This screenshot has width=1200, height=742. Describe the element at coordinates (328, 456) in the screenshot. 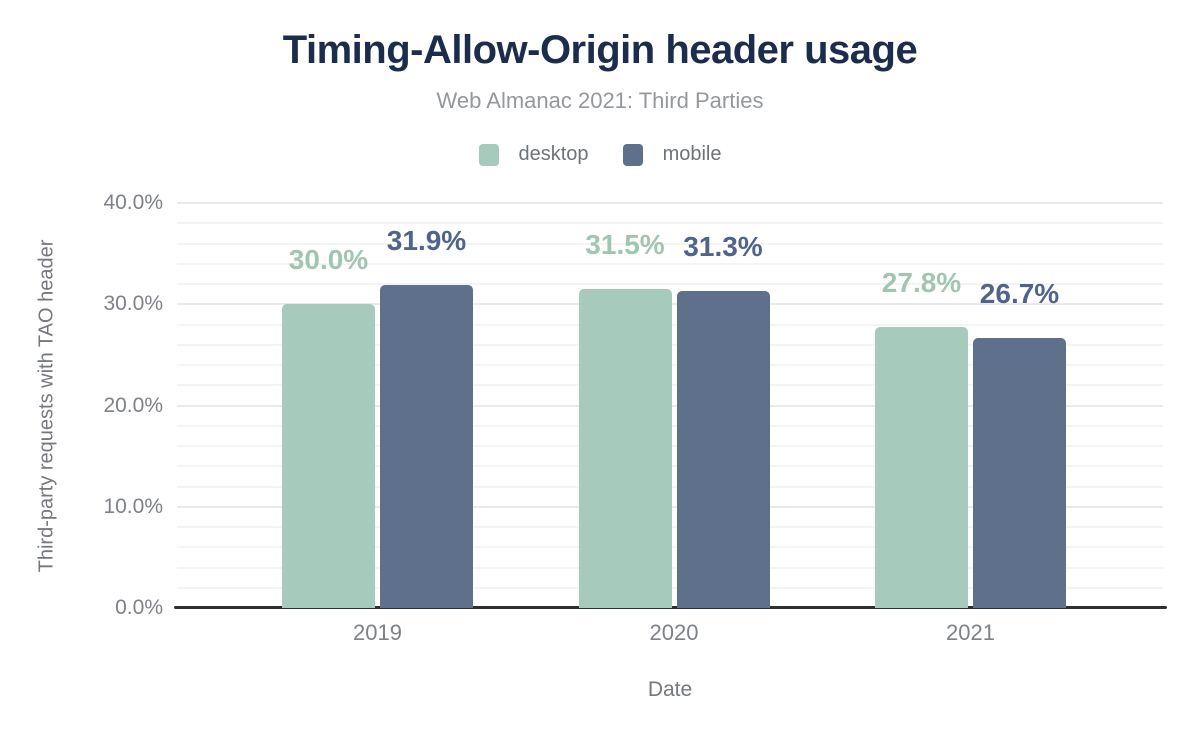

I see `desktop-bar-2019` at that location.